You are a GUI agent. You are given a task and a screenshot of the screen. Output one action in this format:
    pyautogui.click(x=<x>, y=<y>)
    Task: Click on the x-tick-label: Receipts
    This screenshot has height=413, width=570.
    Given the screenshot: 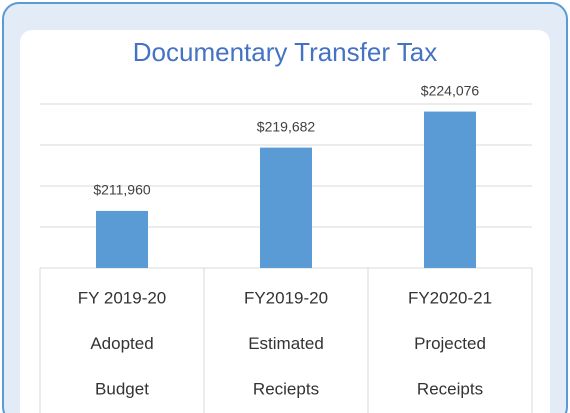 What is the action you would take?
    pyautogui.click(x=450, y=388)
    